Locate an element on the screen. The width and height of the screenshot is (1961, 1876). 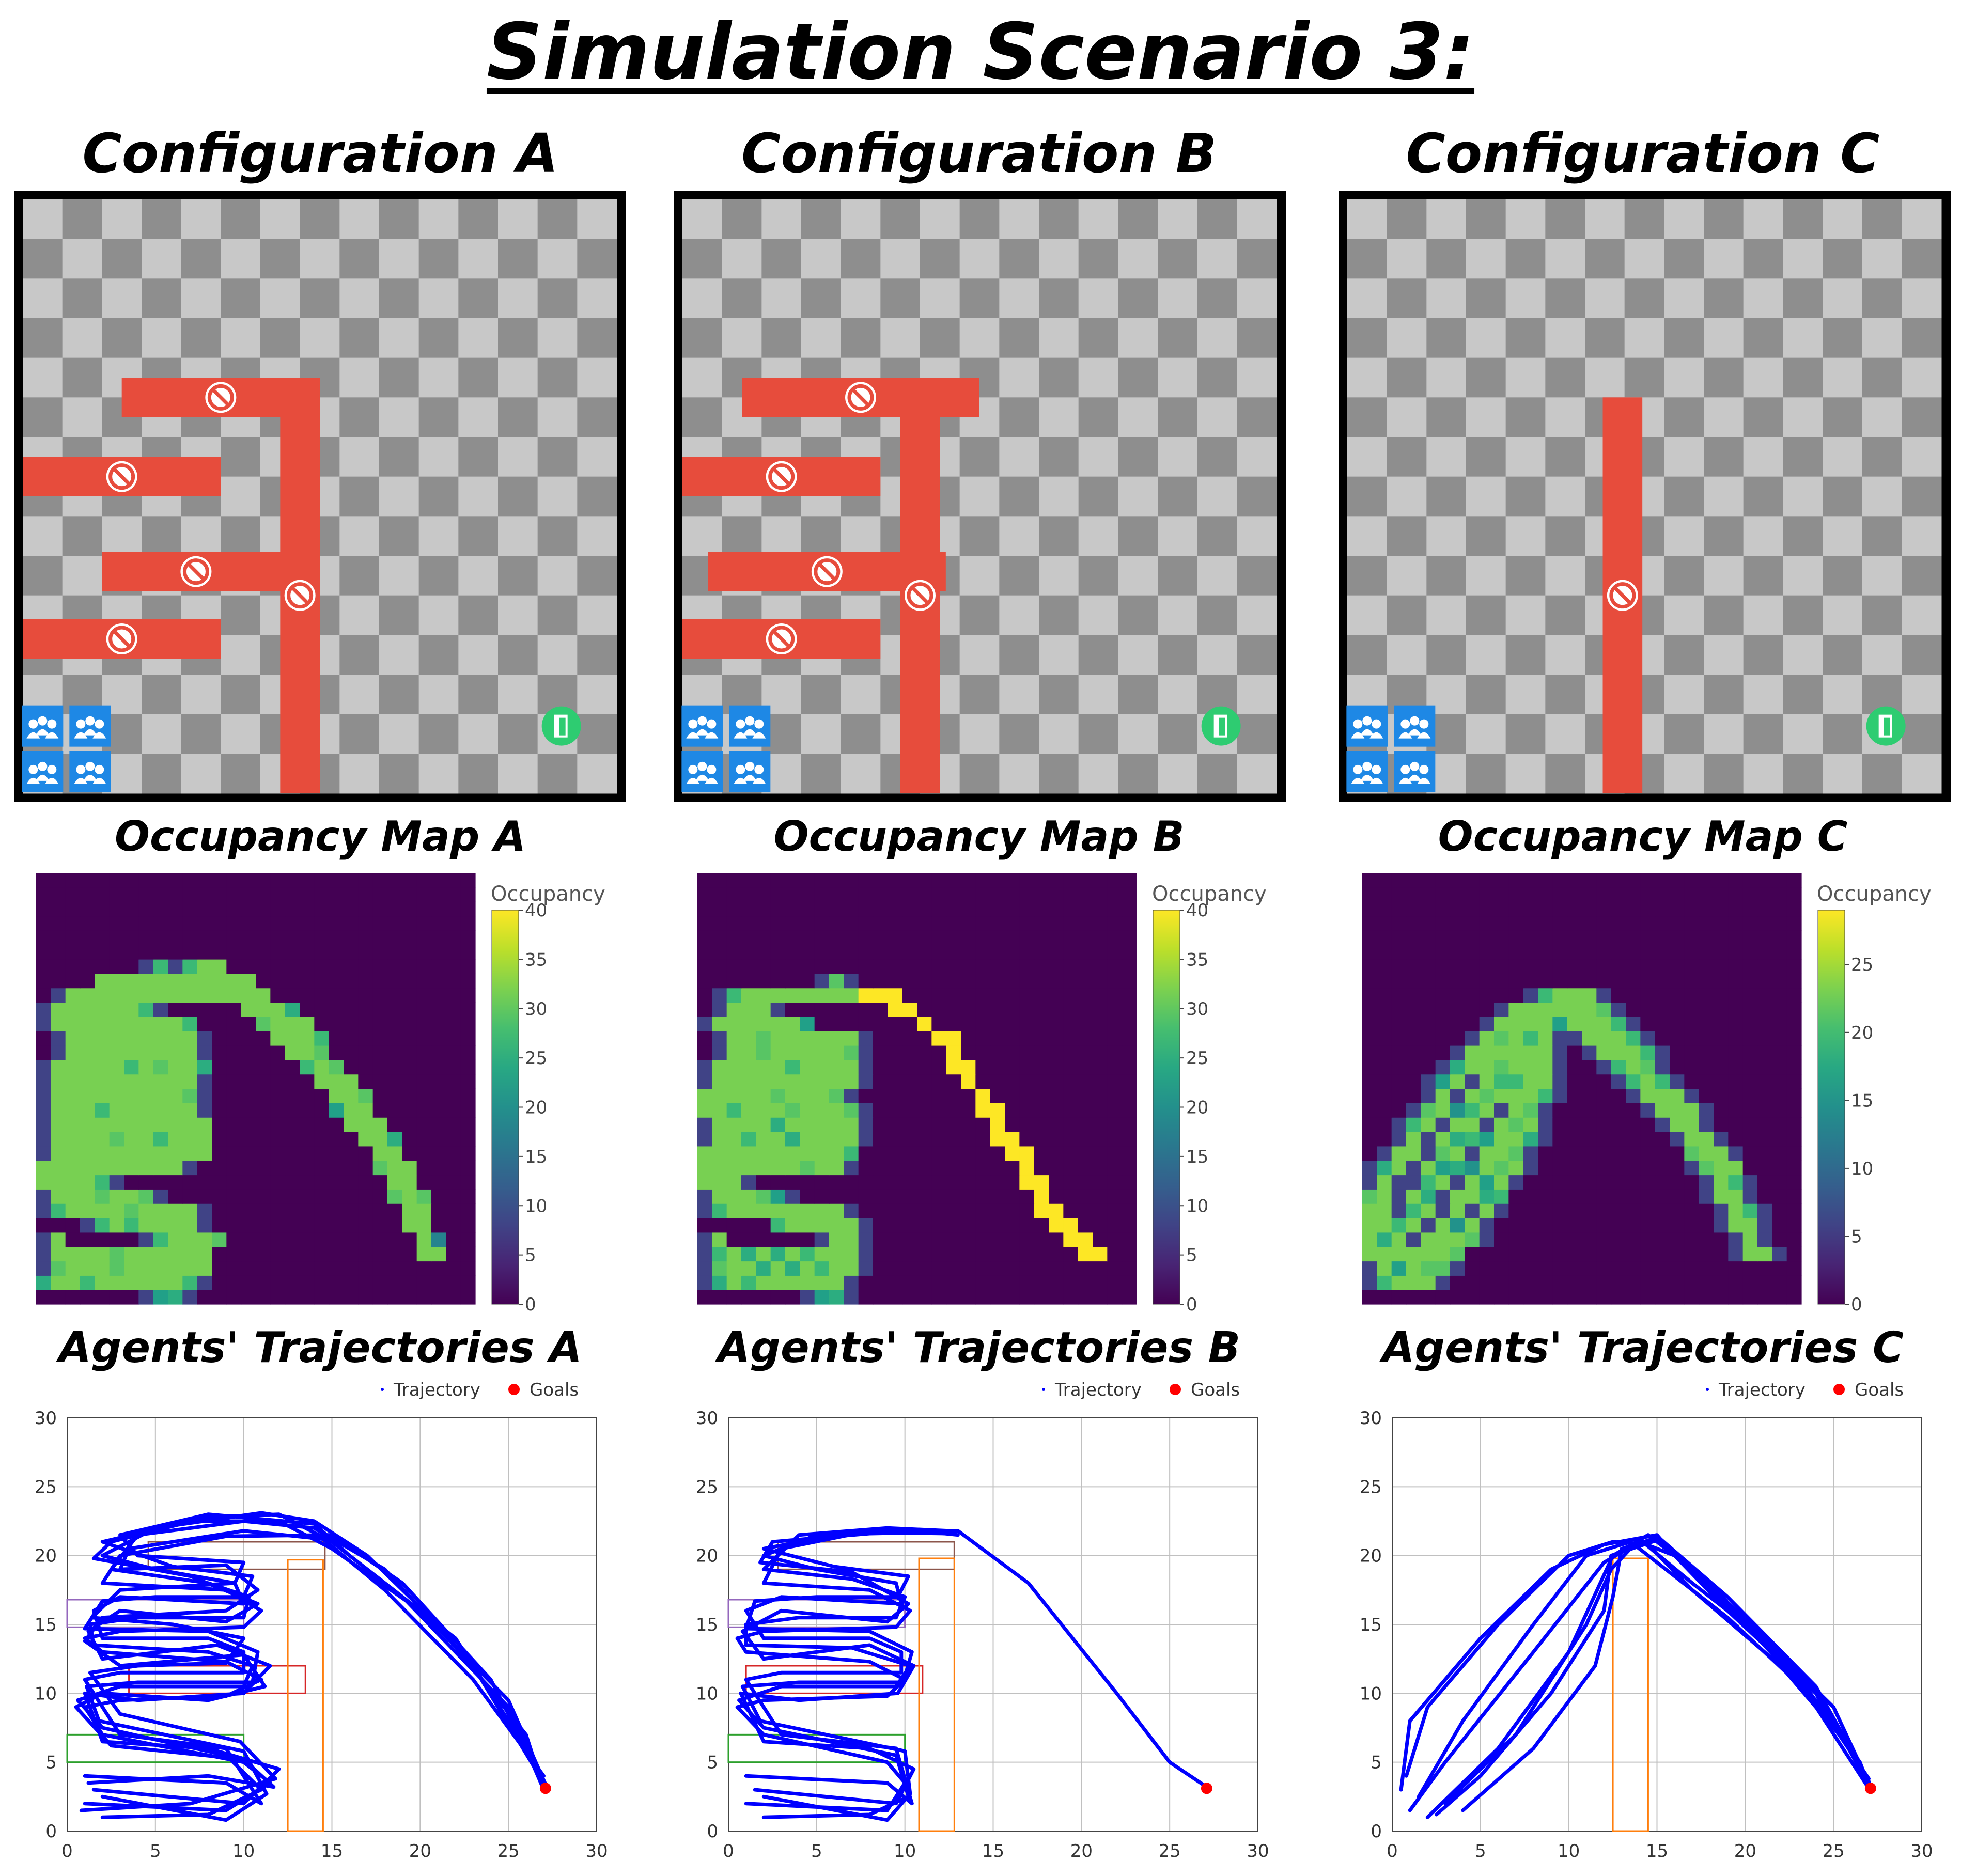
goal-marker is located at coordinates (1206, 1788).